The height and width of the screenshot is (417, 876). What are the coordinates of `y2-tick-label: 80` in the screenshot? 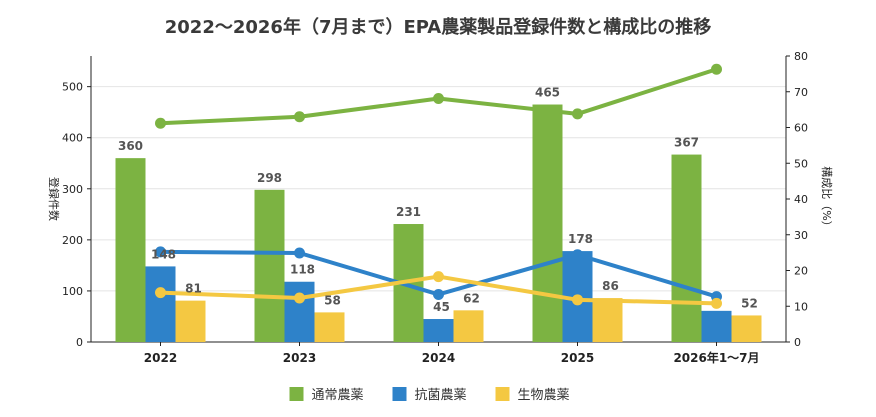 It's located at (801, 56).